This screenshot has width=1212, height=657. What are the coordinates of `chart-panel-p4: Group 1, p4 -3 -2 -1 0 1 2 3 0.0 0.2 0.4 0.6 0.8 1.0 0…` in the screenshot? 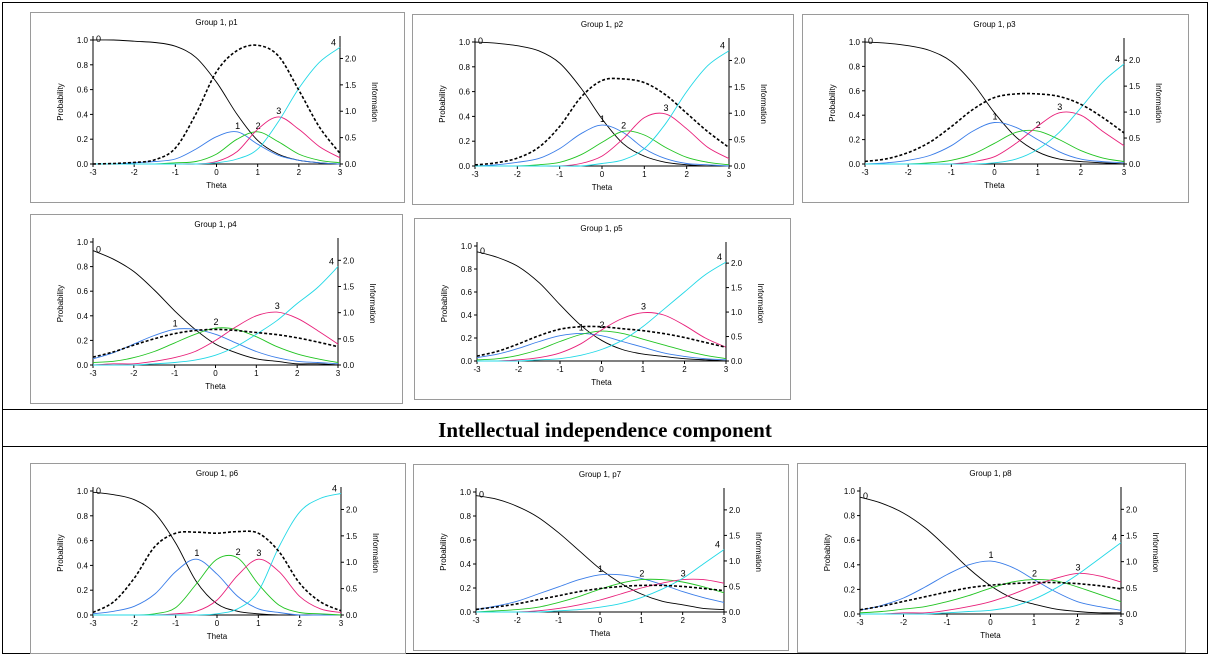 It's located at (216, 309).